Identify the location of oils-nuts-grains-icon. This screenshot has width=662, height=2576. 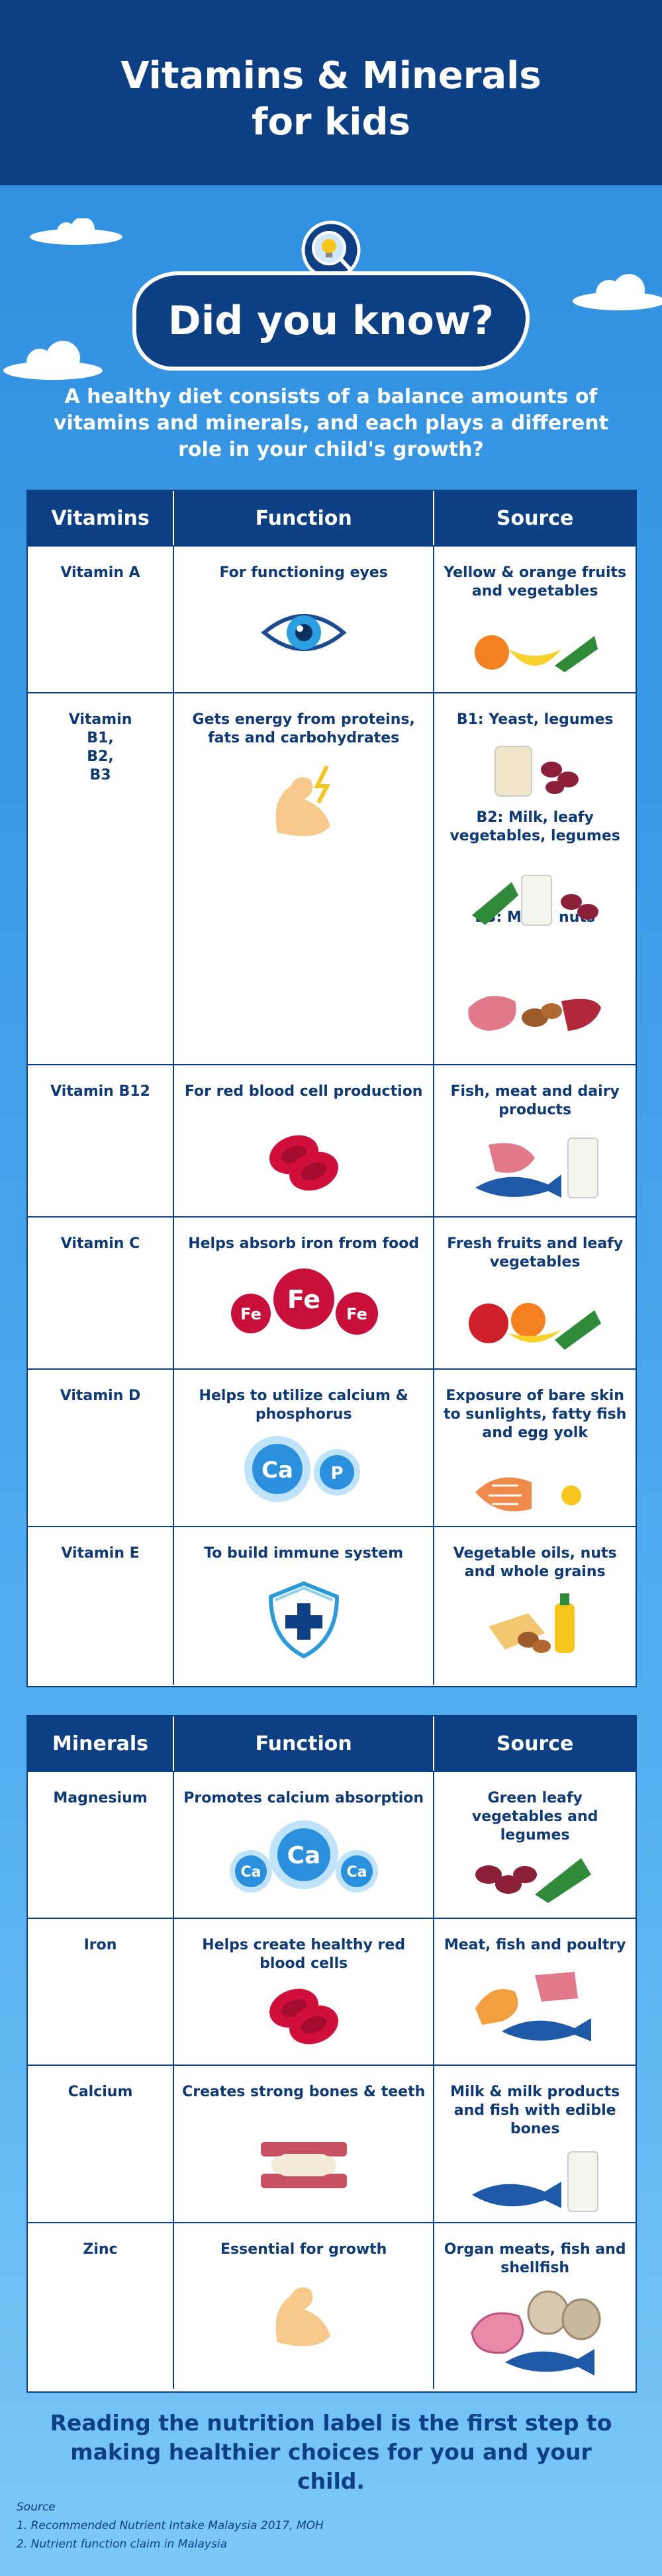
(532, 1623).